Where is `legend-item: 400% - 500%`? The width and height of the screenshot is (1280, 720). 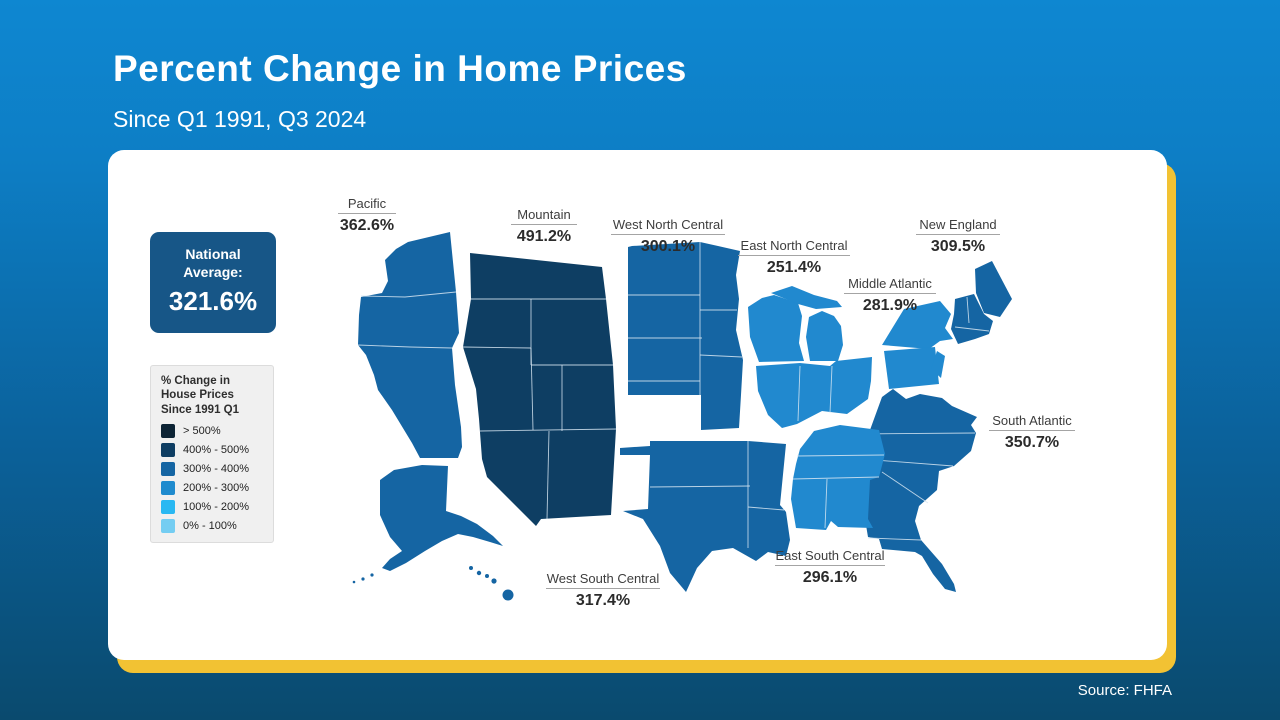 legend-item: 400% - 500% is located at coordinates (213, 450).